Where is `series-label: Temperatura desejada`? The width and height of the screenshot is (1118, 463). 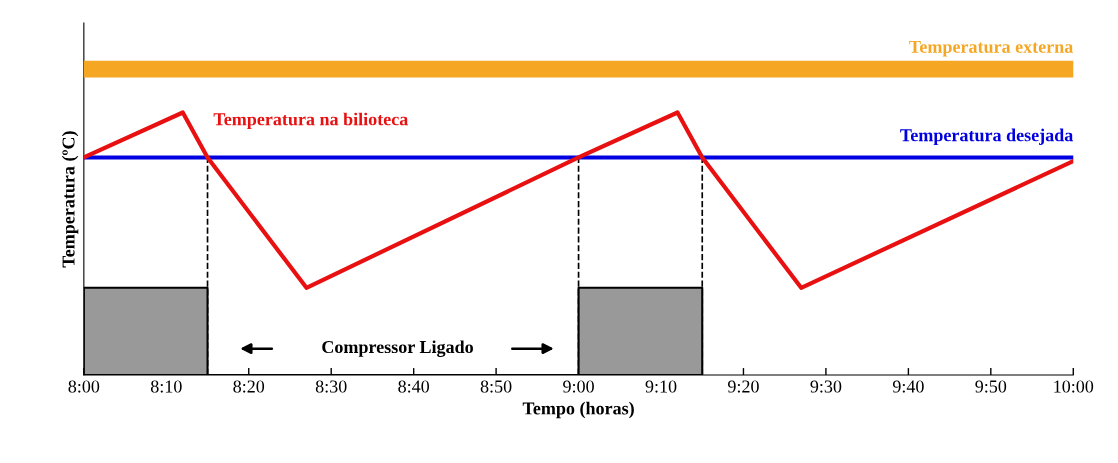
series-label: Temperatura desejada is located at coordinates (986, 136).